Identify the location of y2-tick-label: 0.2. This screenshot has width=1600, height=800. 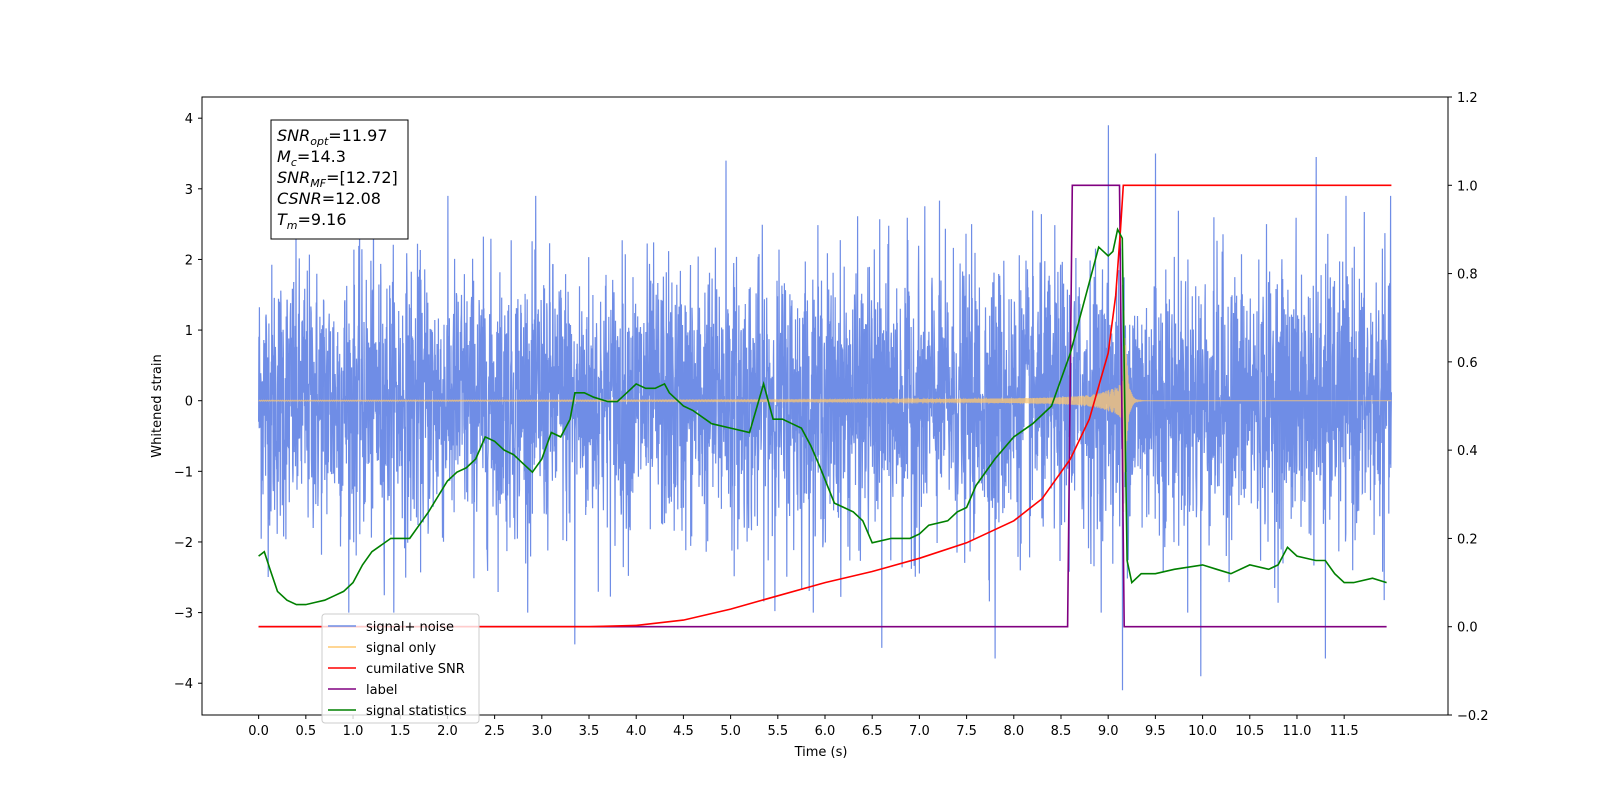
(1467, 539).